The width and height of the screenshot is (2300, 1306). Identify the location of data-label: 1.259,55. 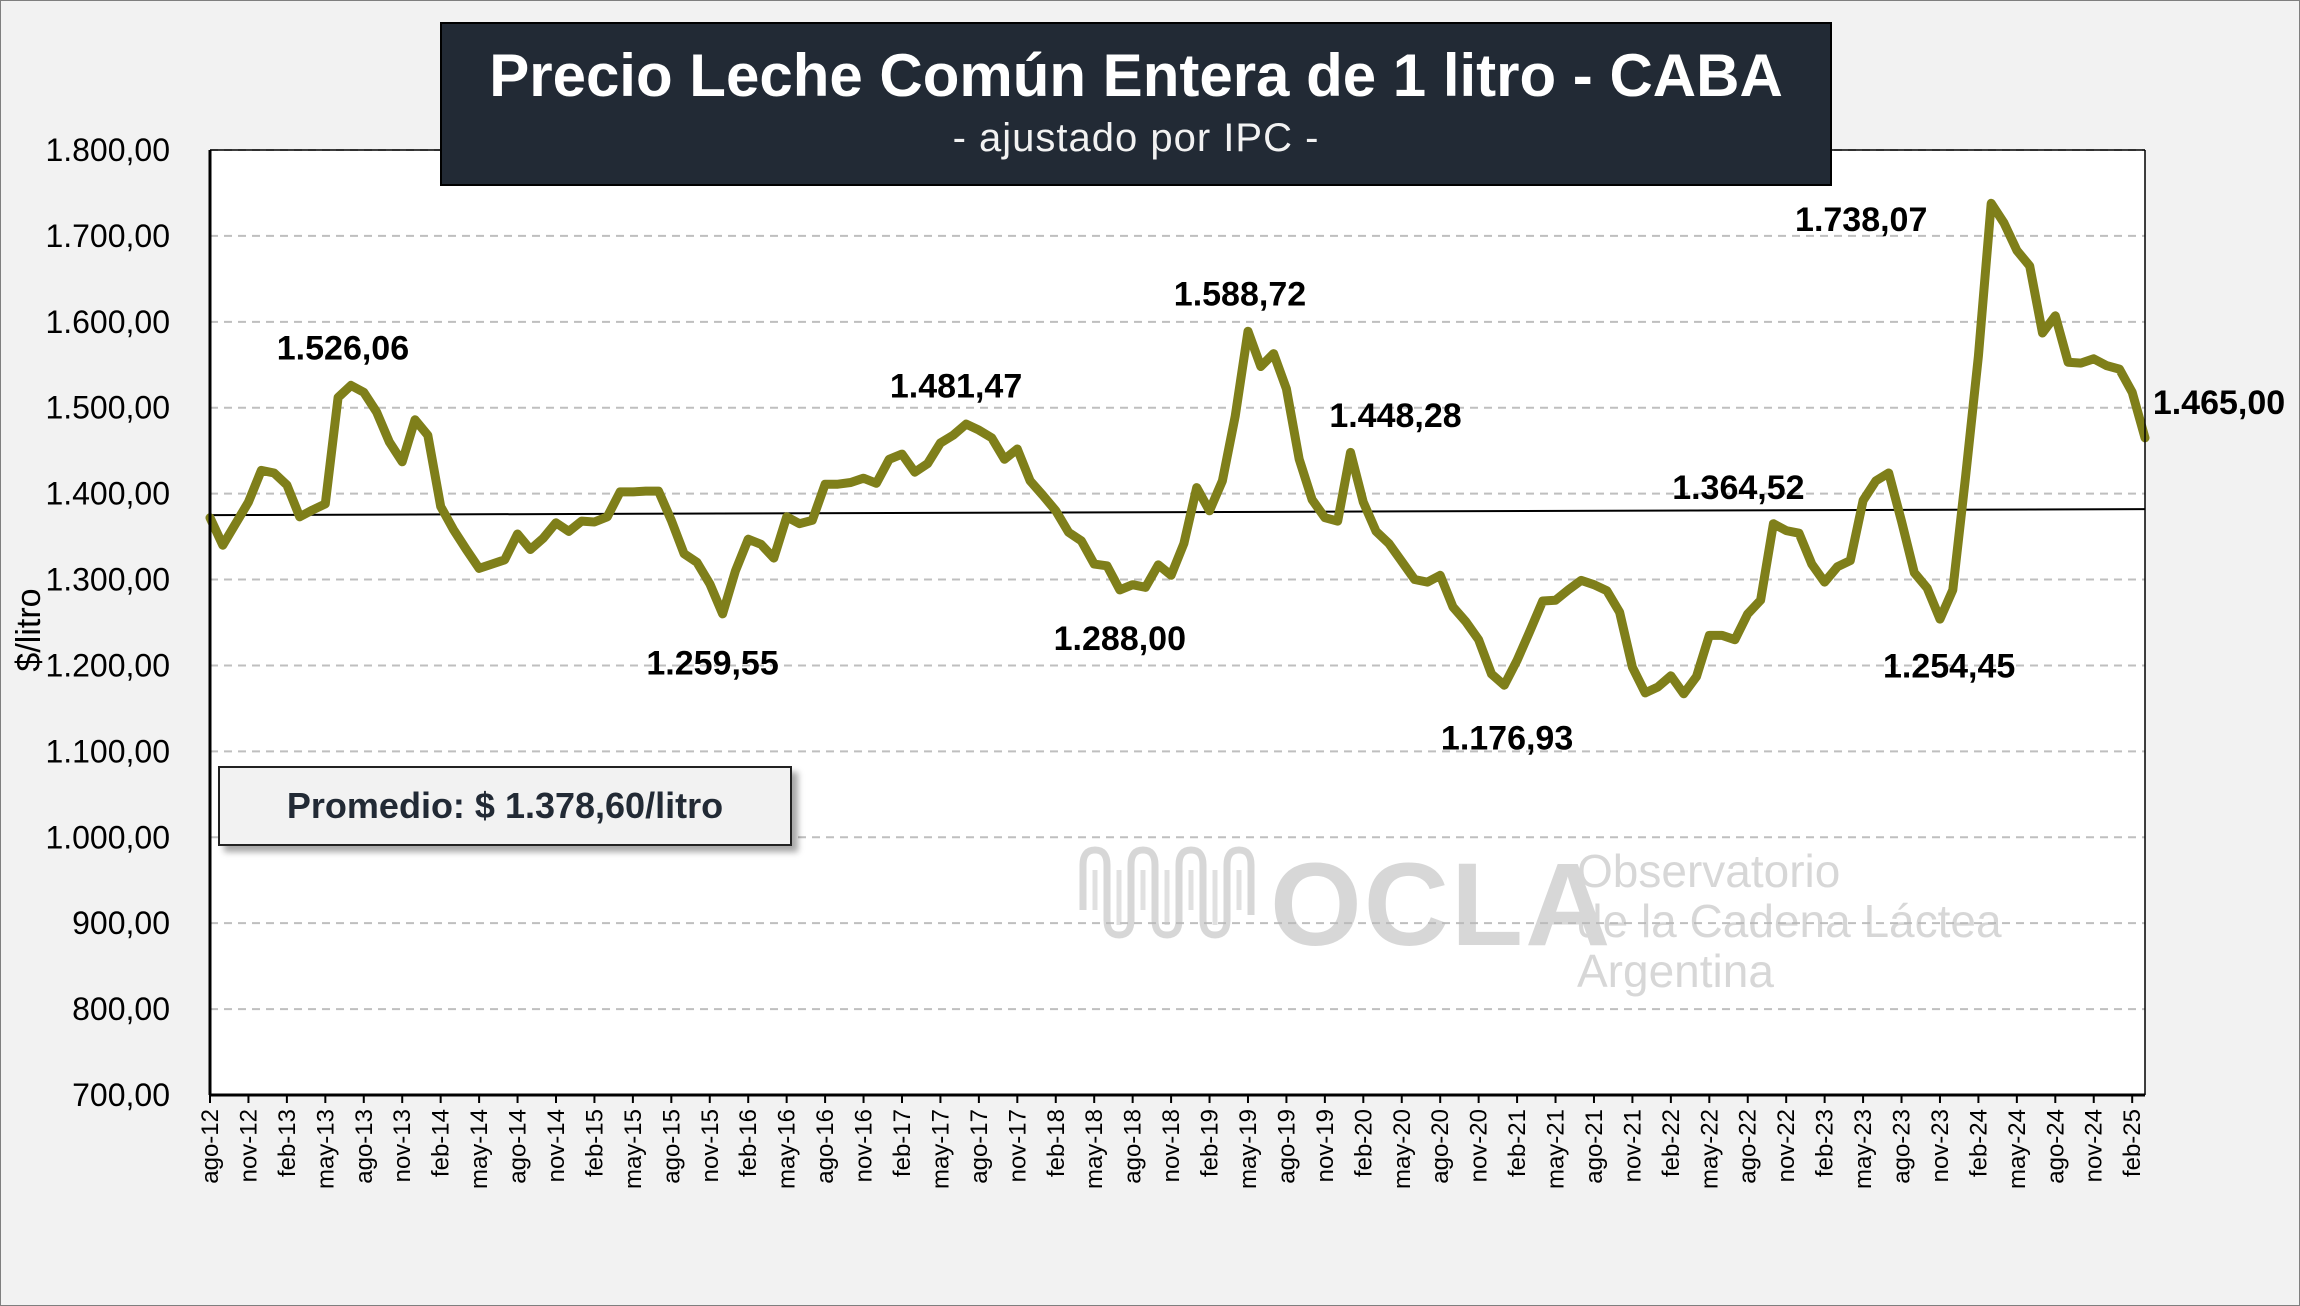
(712, 663).